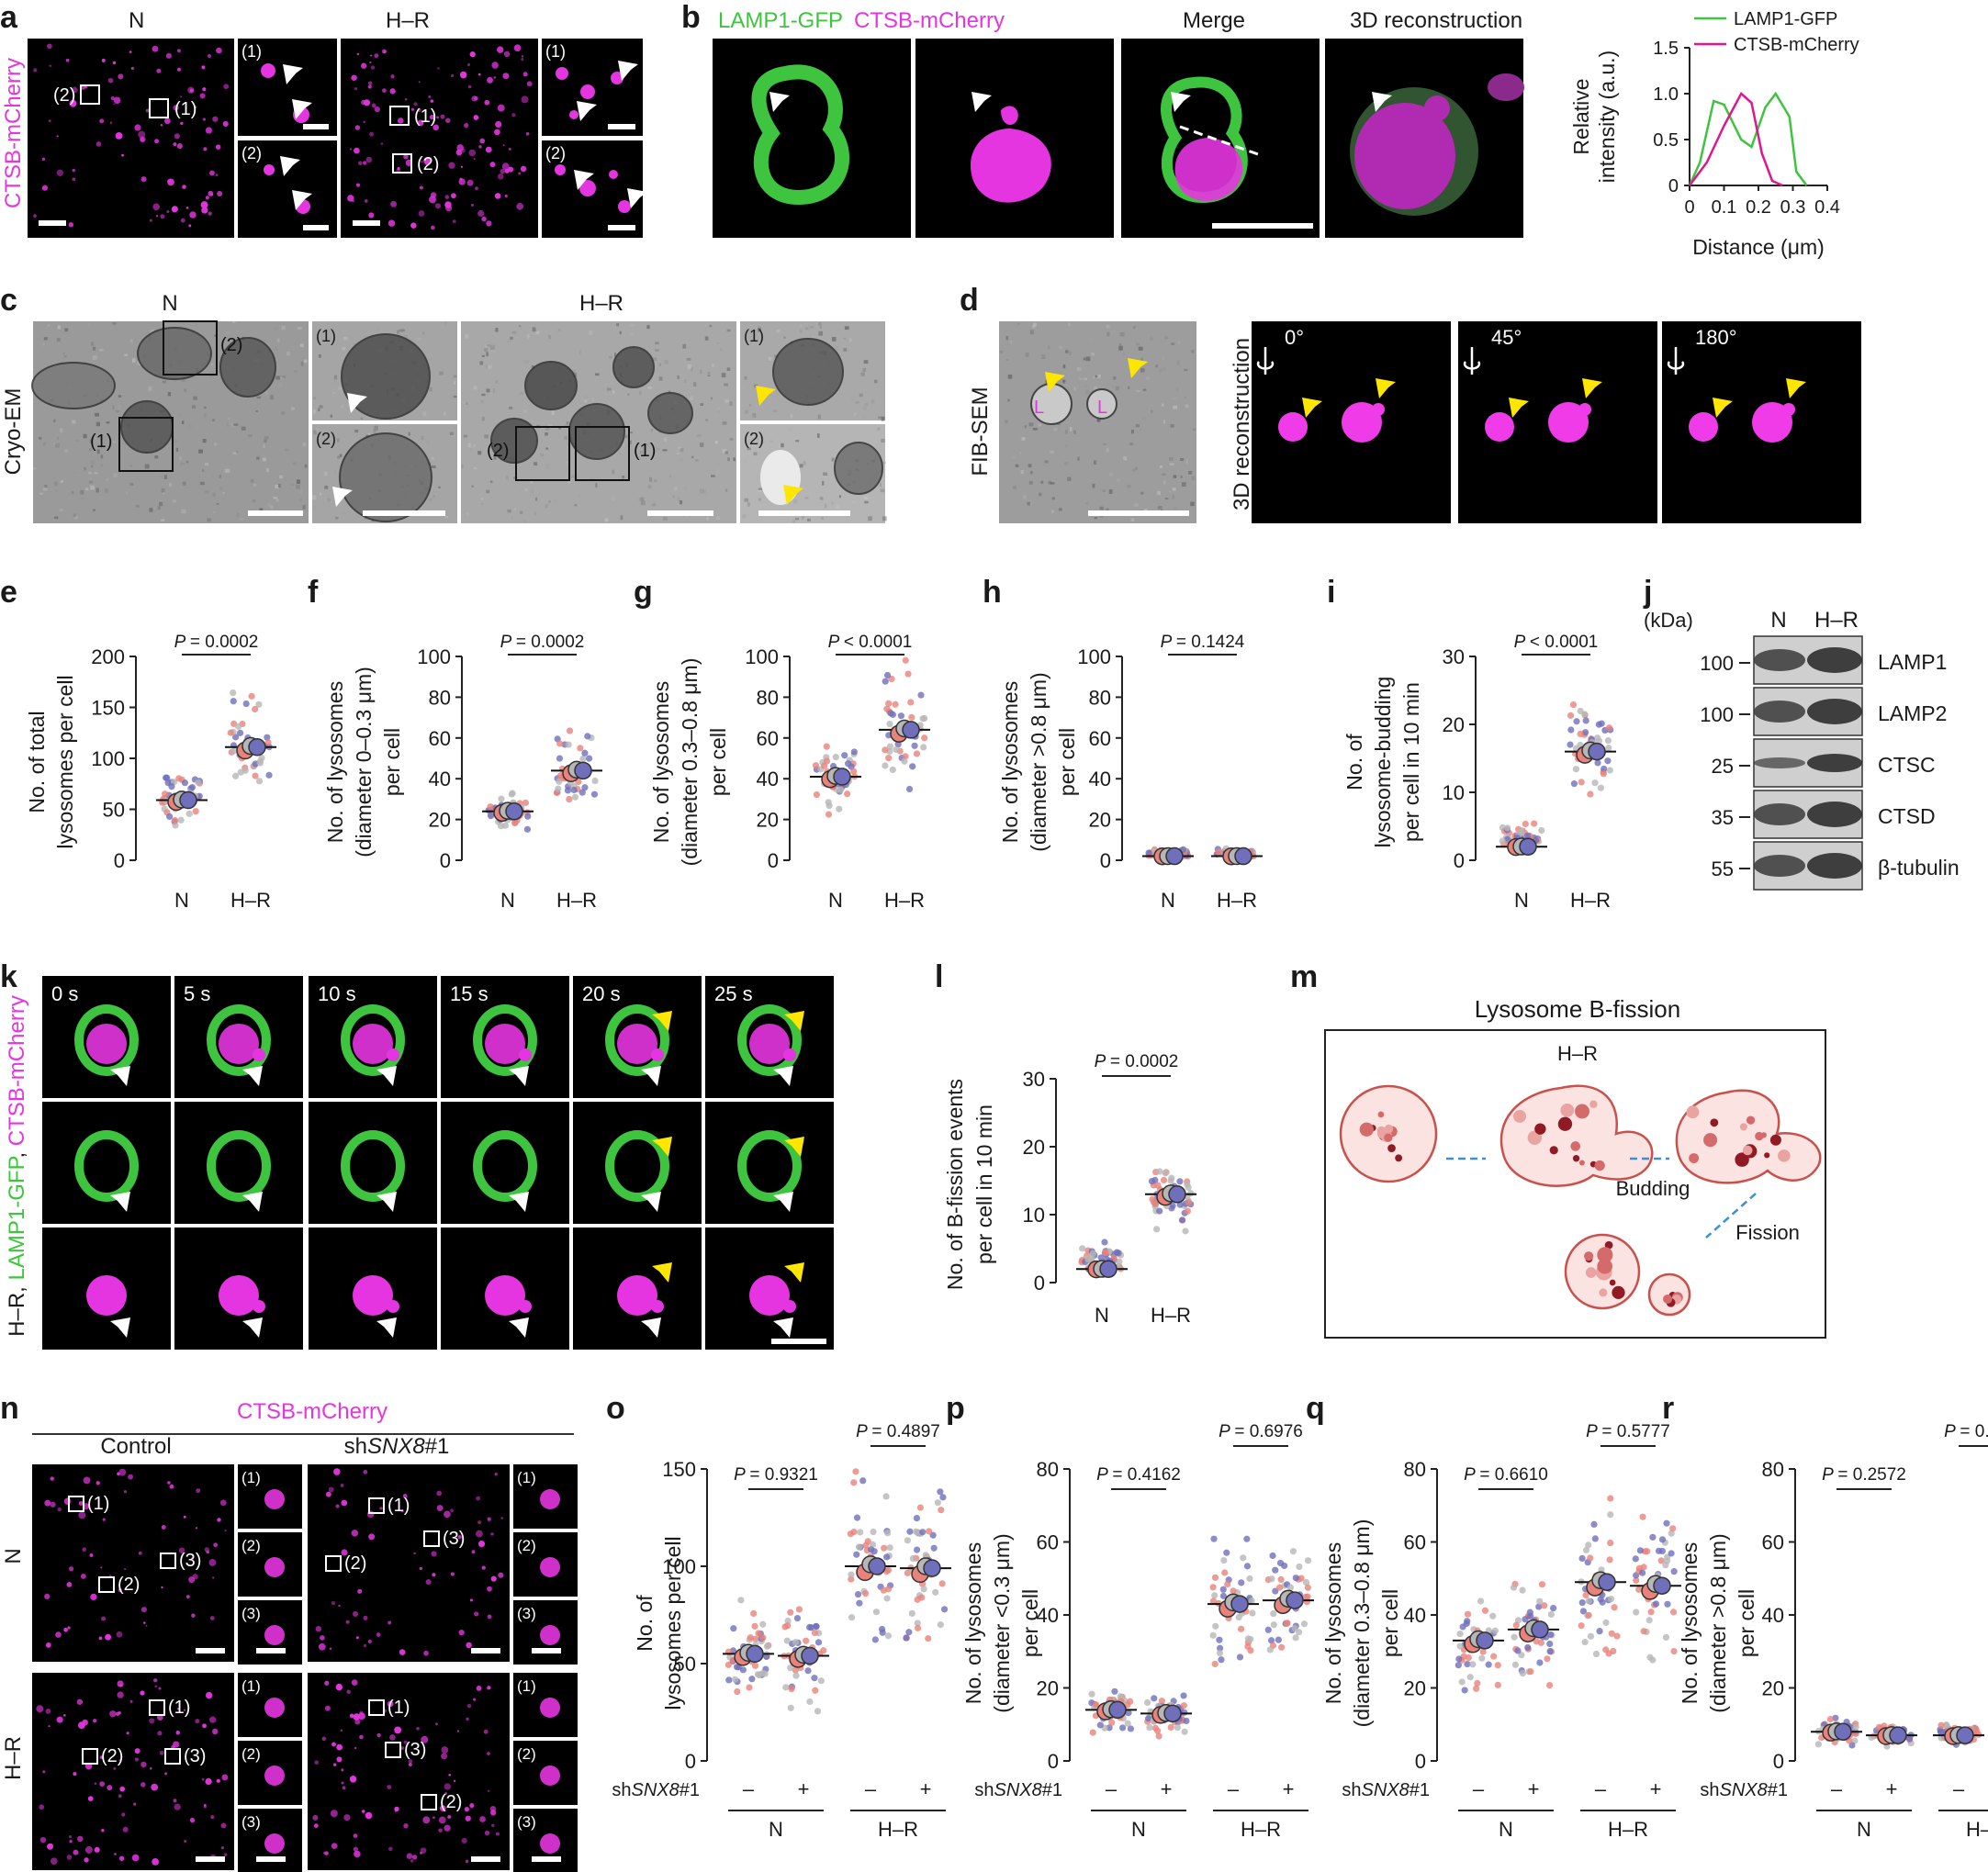 The height and width of the screenshot is (1872, 1988). I want to click on ctsb-bud, so click(790, 1306).